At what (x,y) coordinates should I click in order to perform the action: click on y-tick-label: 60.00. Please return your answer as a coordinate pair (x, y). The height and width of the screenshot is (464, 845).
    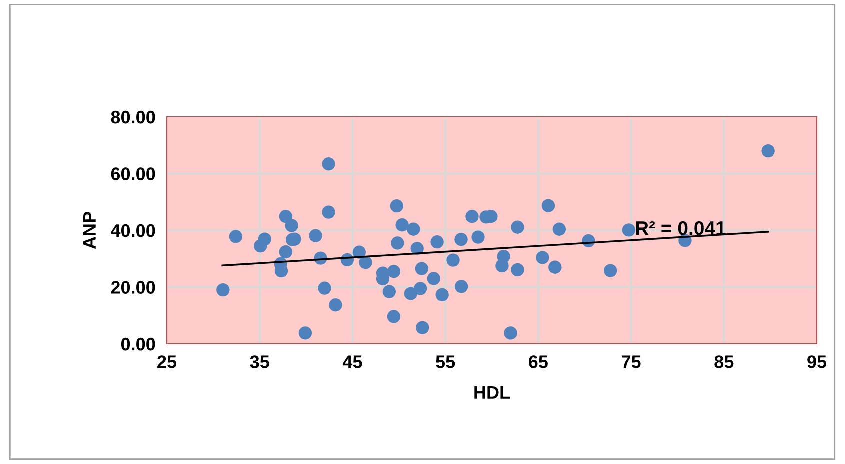
    Looking at the image, I should click on (133, 174).